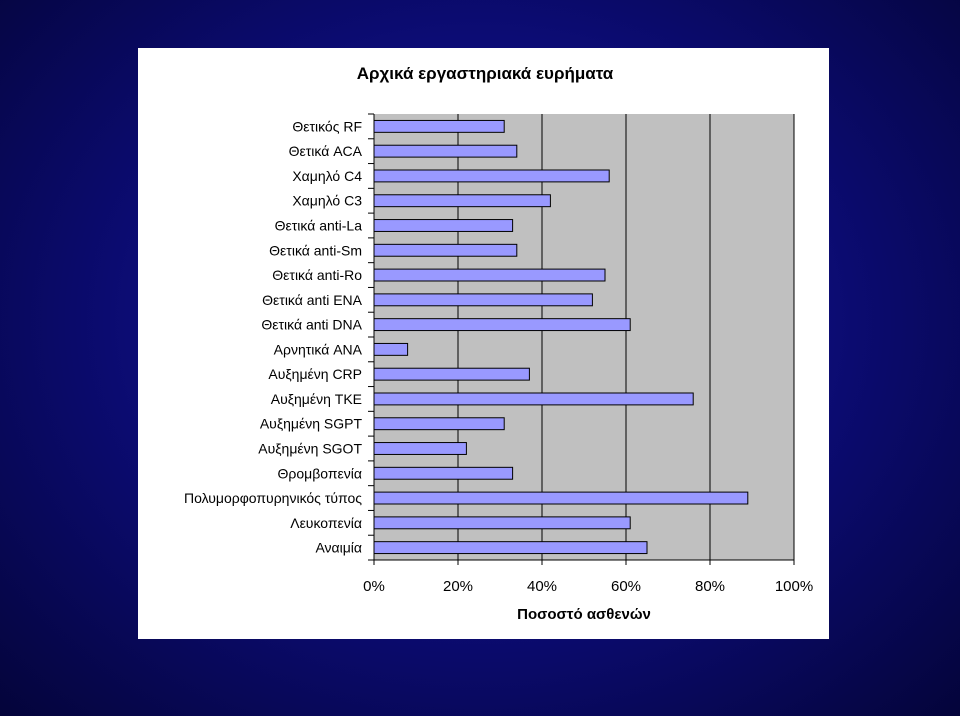 The width and height of the screenshot is (960, 716). What do you see at coordinates (458, 586) in the screenshot?
I see `x-tick-label: 20%` at bounding box center [458, 586].